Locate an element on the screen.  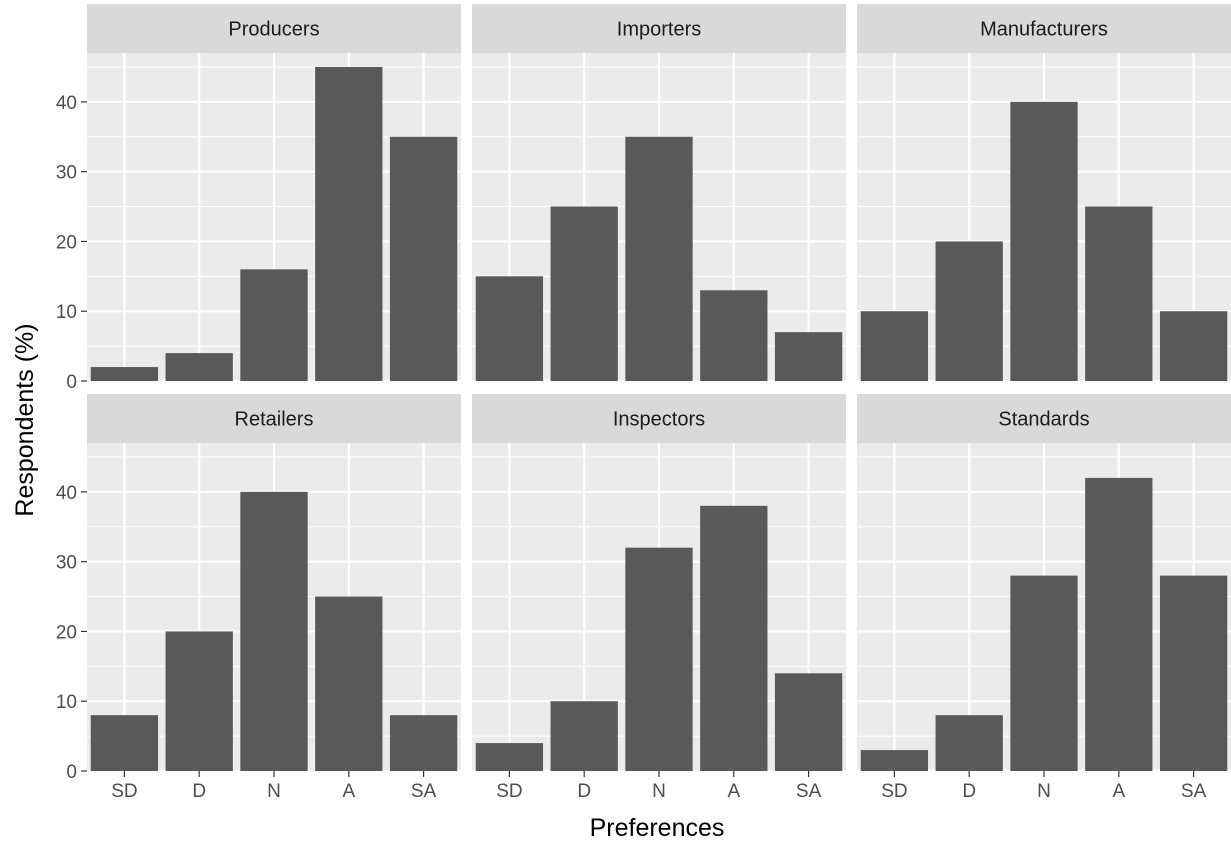
bar-inspectors-sd is located at coordinates (509, 757).